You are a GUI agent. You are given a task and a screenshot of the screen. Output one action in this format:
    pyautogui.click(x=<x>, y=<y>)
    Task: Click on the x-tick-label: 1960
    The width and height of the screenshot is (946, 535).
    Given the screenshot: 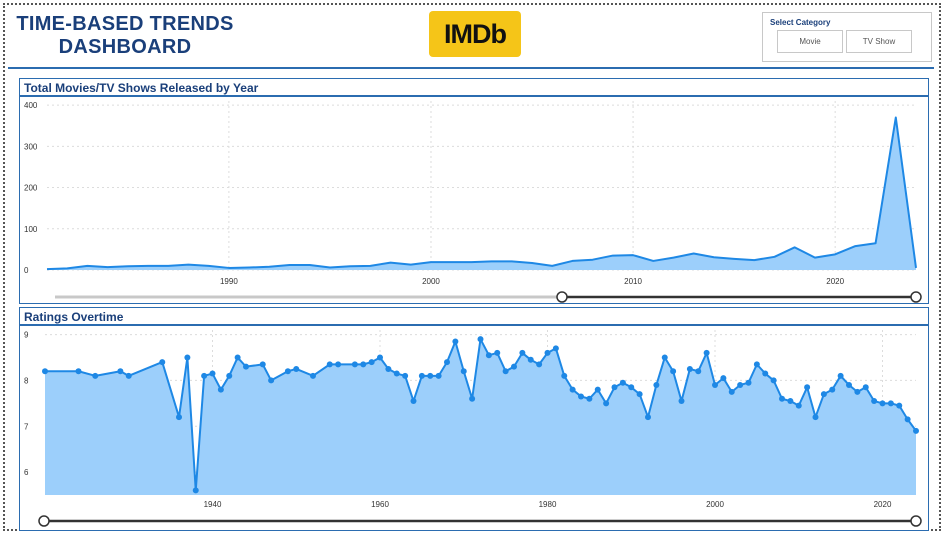 What is the action you would take?
    pyautogui.click(x=380, y=504)
    